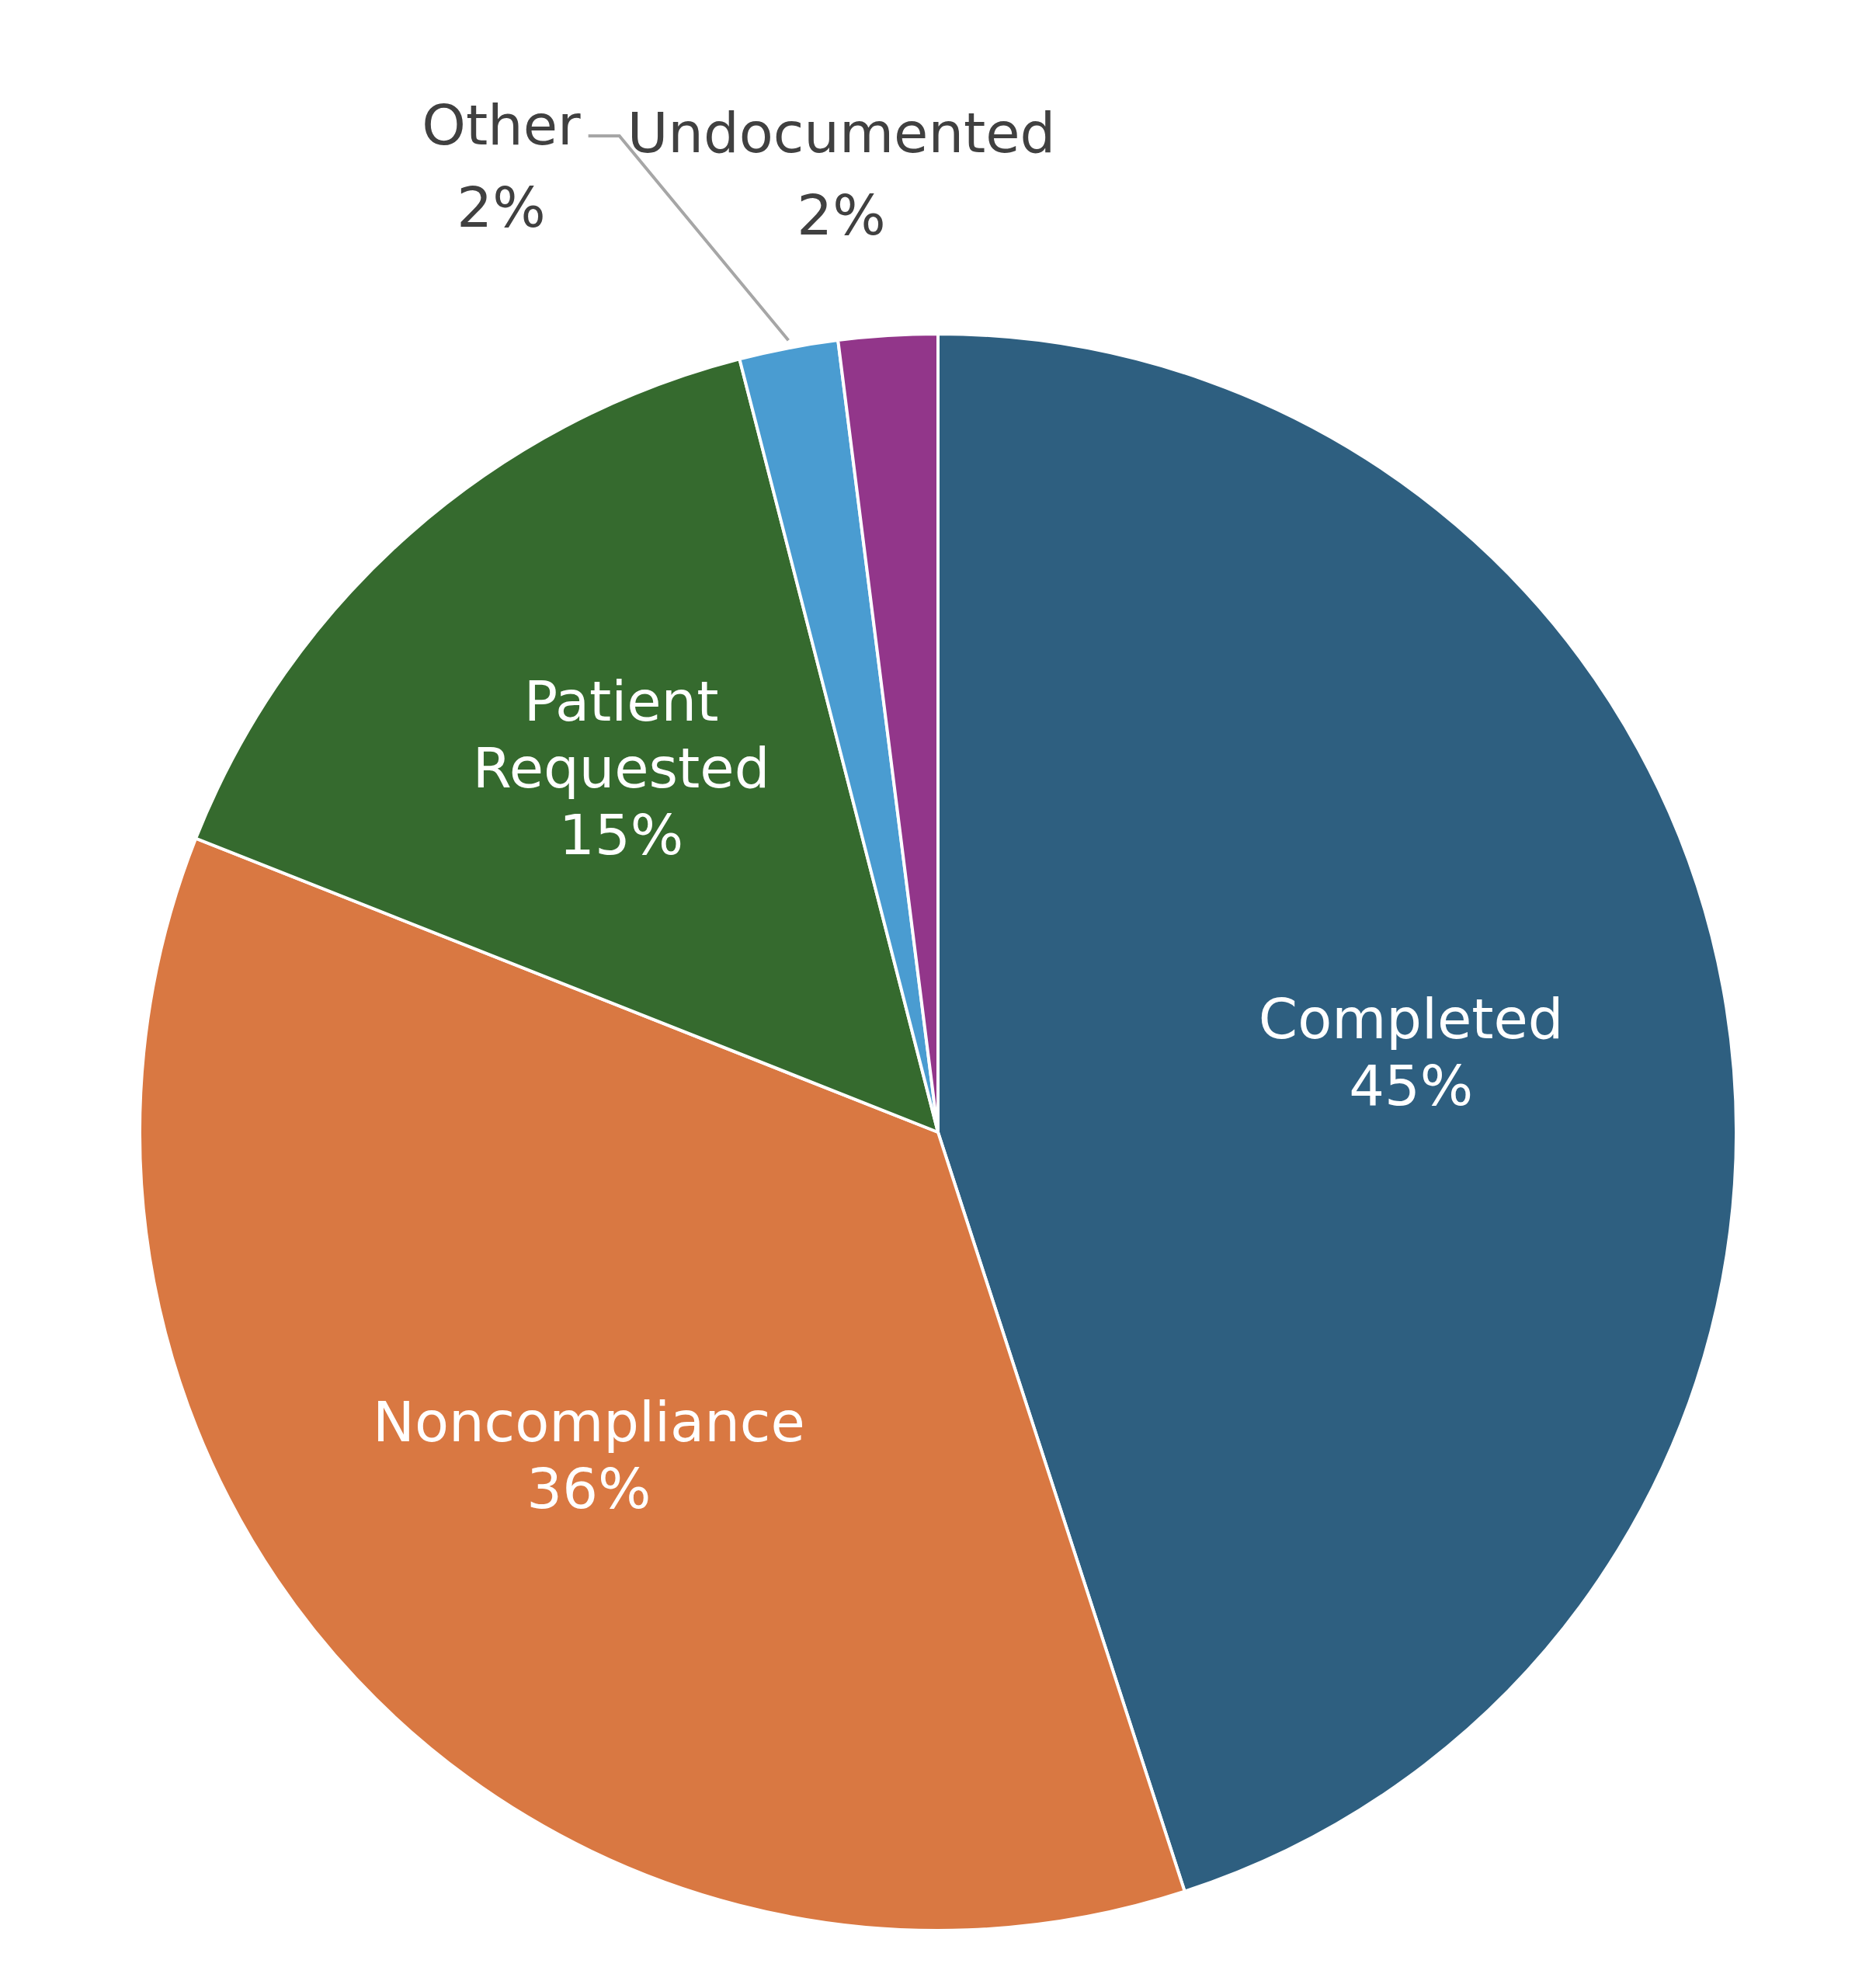 Image resolution: width=1876 pixels, height=1967 pixels. Describe the element at coordinates (589, 1421) in the screenshot. I see `slice-label: Noncompliance` at that location.